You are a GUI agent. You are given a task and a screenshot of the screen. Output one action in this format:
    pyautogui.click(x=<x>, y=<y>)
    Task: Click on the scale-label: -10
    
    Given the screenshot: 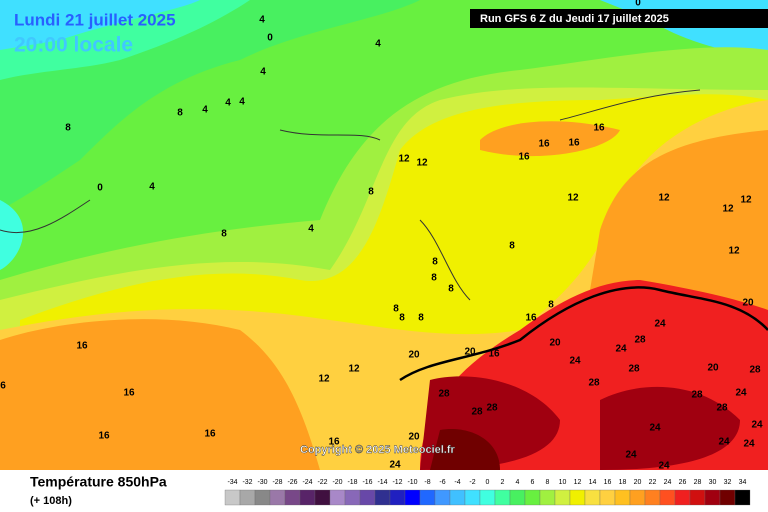 What is the action you would take?
    pyautogui.click(x=412, y=482)
    